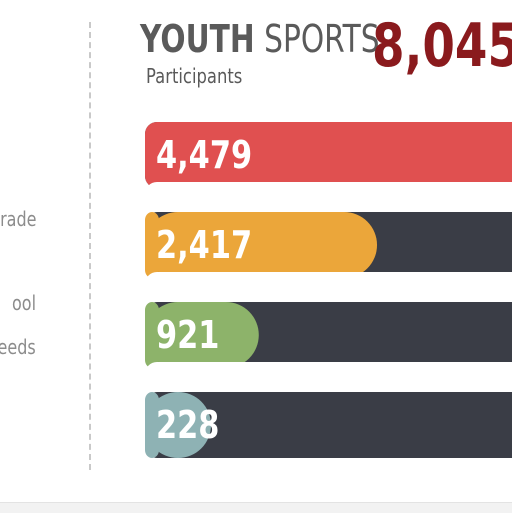 This screenshot has height=513, width=512. What do you see at coordinates (90, 246) in the screenshot?
I see `dashed-divider` at bounding box center [90, 246].